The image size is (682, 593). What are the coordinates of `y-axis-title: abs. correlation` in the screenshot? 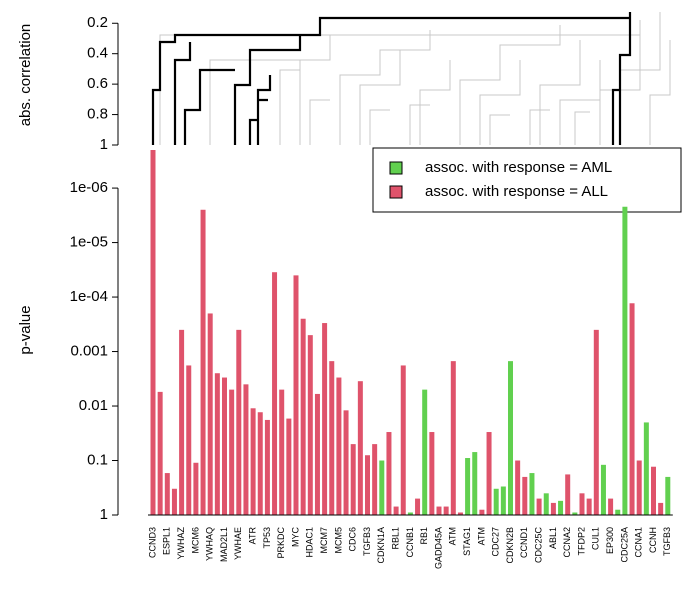 It's located at (25, 75).